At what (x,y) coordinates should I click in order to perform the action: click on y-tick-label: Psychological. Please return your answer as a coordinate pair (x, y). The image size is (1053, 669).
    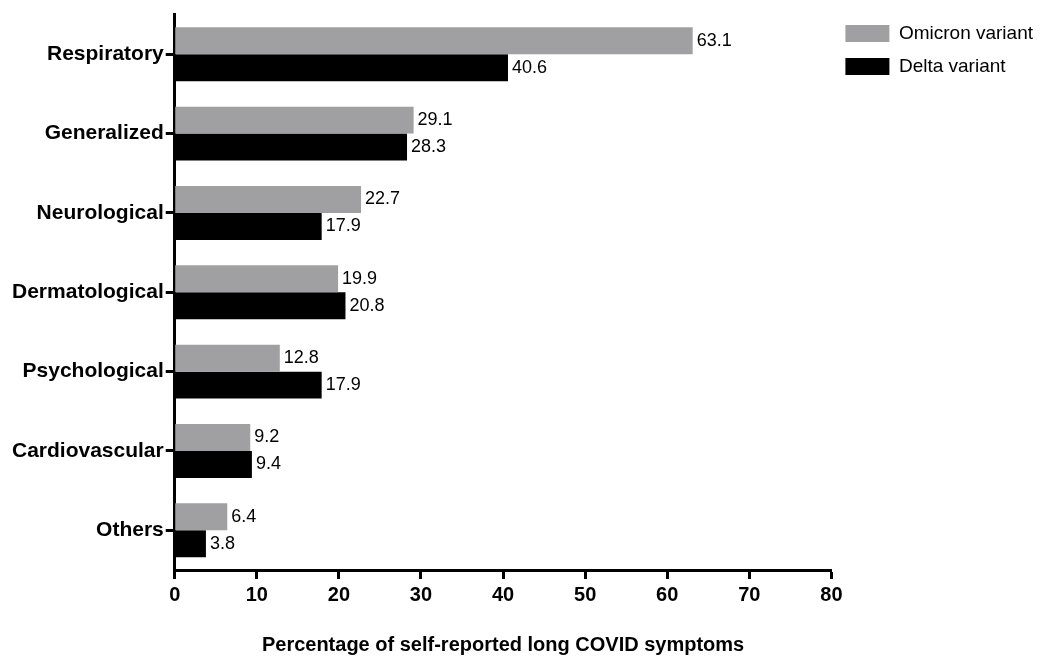
    Looking at the image, I should click on (93, 370).